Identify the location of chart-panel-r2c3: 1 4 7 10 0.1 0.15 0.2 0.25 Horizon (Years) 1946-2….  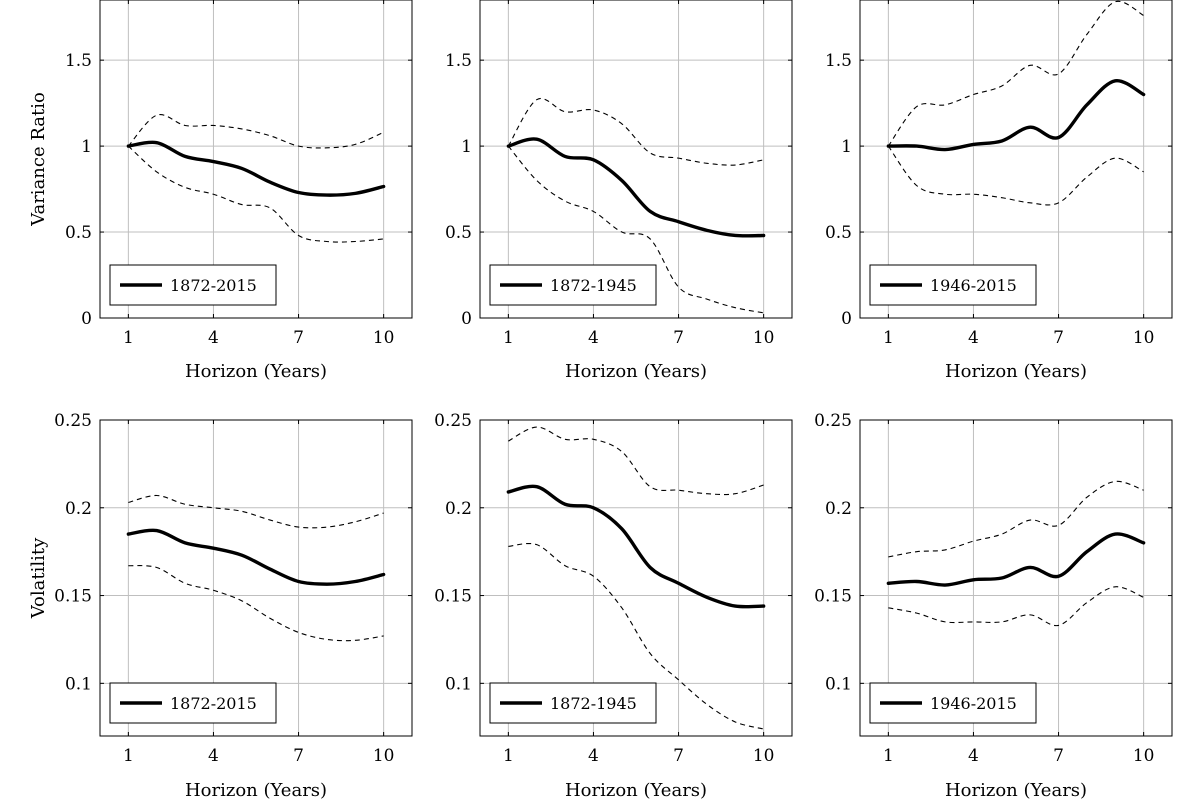
(993, 606).